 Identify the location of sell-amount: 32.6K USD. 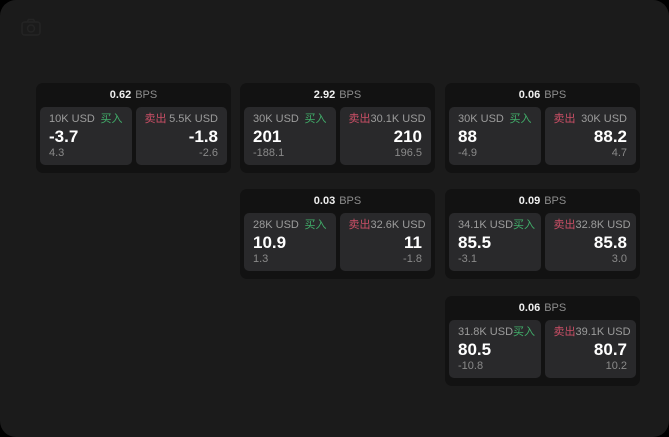
(398, 225).